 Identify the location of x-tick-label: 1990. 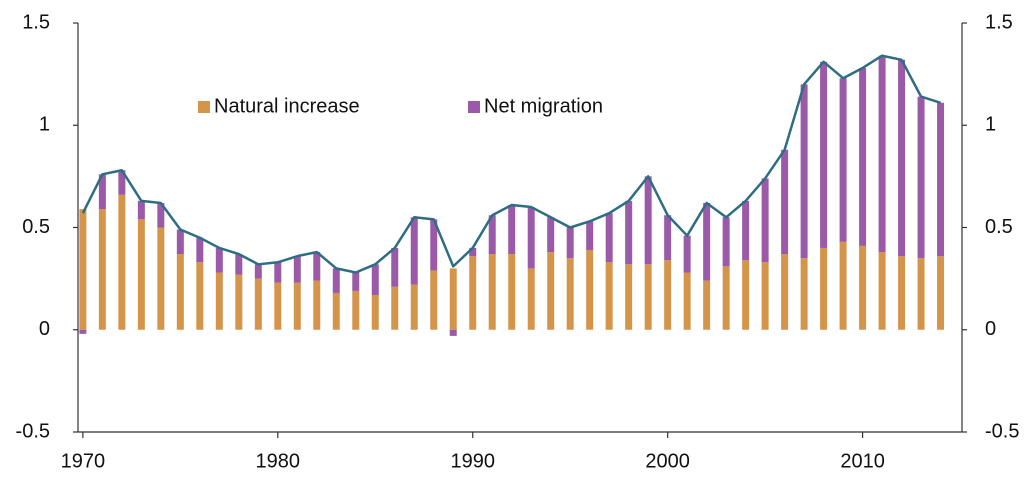
(472, 461).